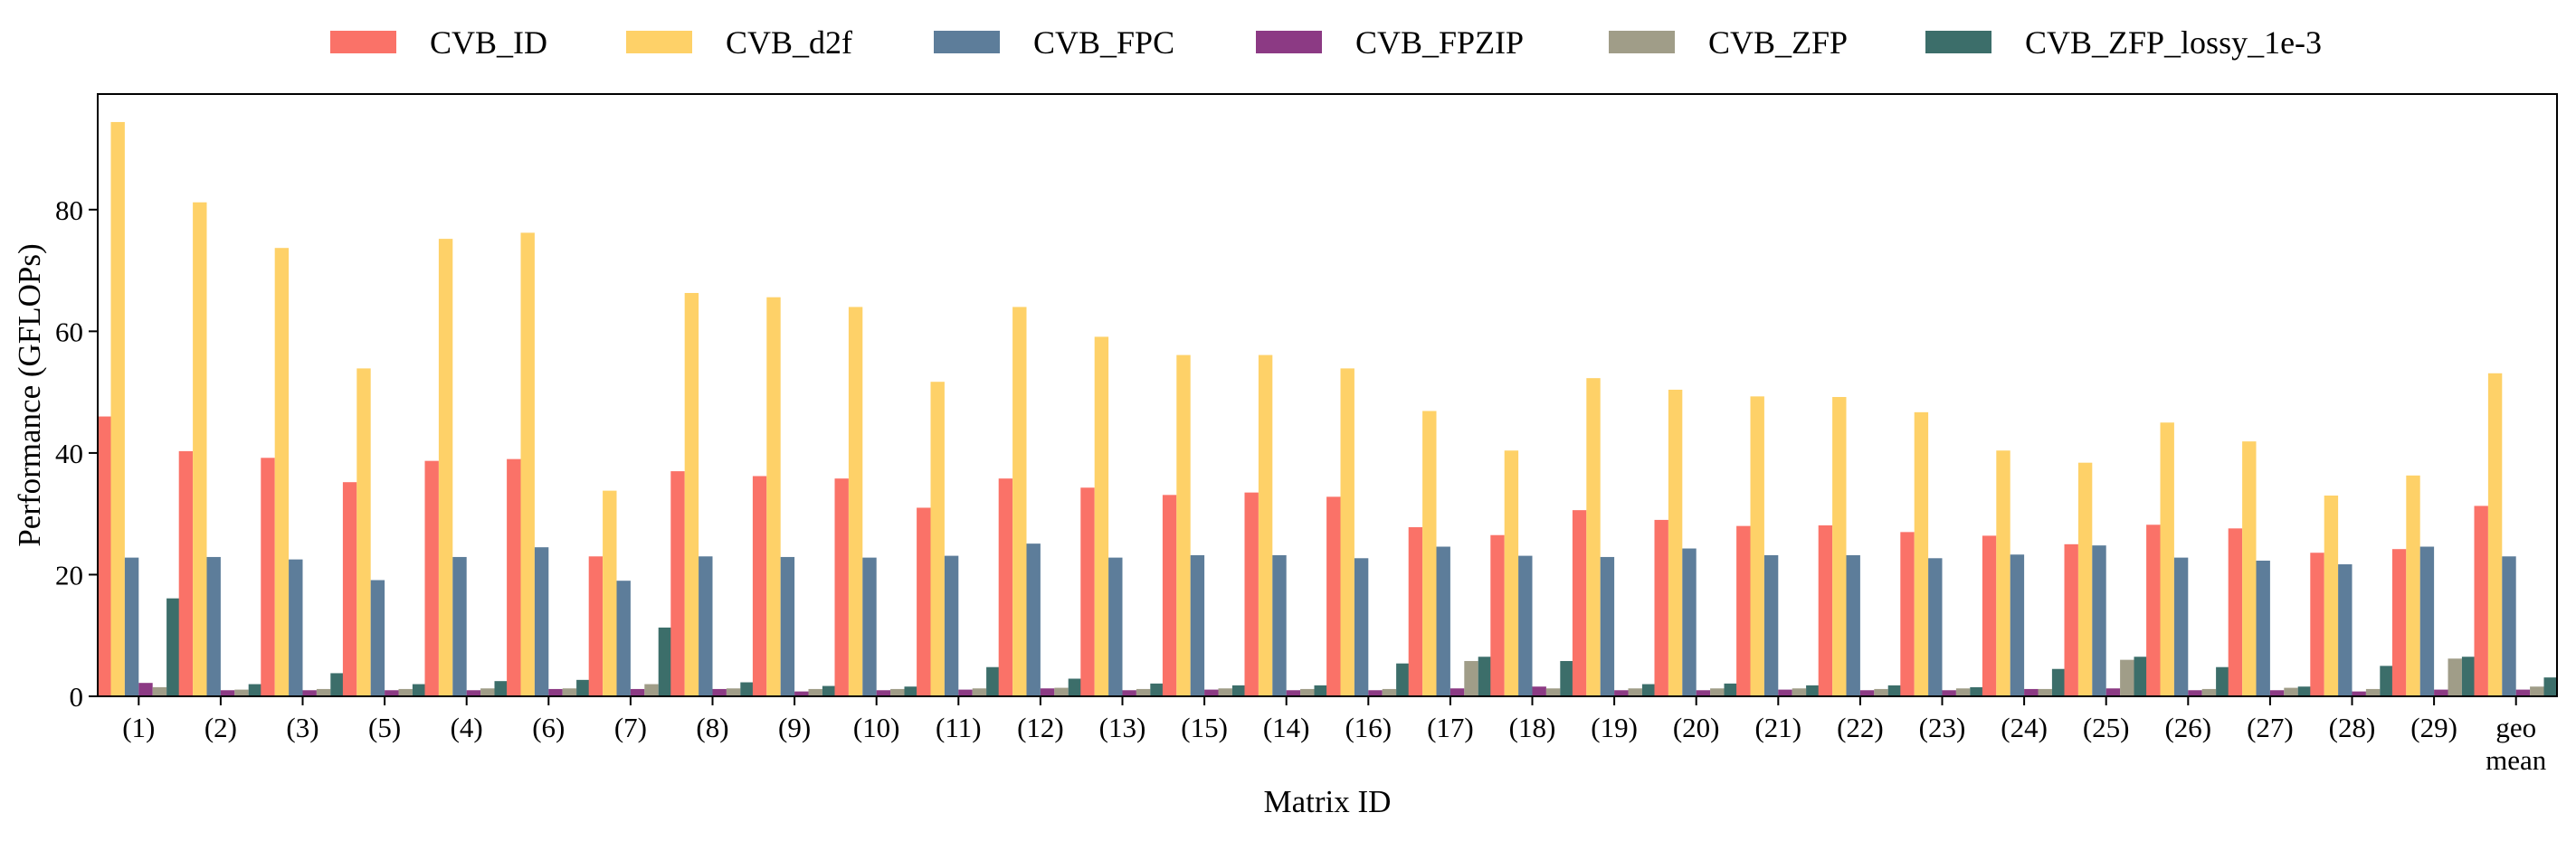 Image resolution: width=2576 pixels, height=841 pixels. What do you see at coordinates (795, 727) in the screenshot?
I see `x-tick-label: (9)` at bounding box center [795, 727].